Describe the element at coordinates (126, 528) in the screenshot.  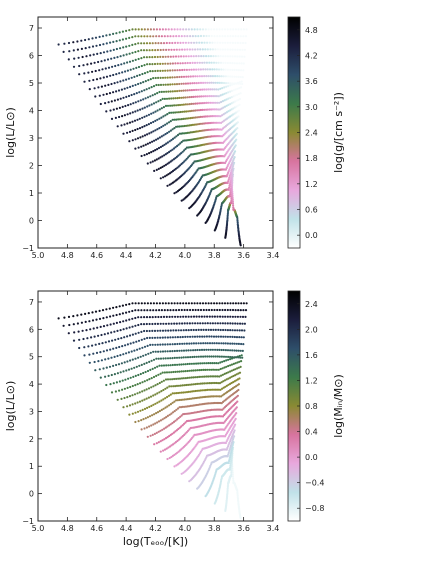
I see `x-tick-label: 4.4` at that location.